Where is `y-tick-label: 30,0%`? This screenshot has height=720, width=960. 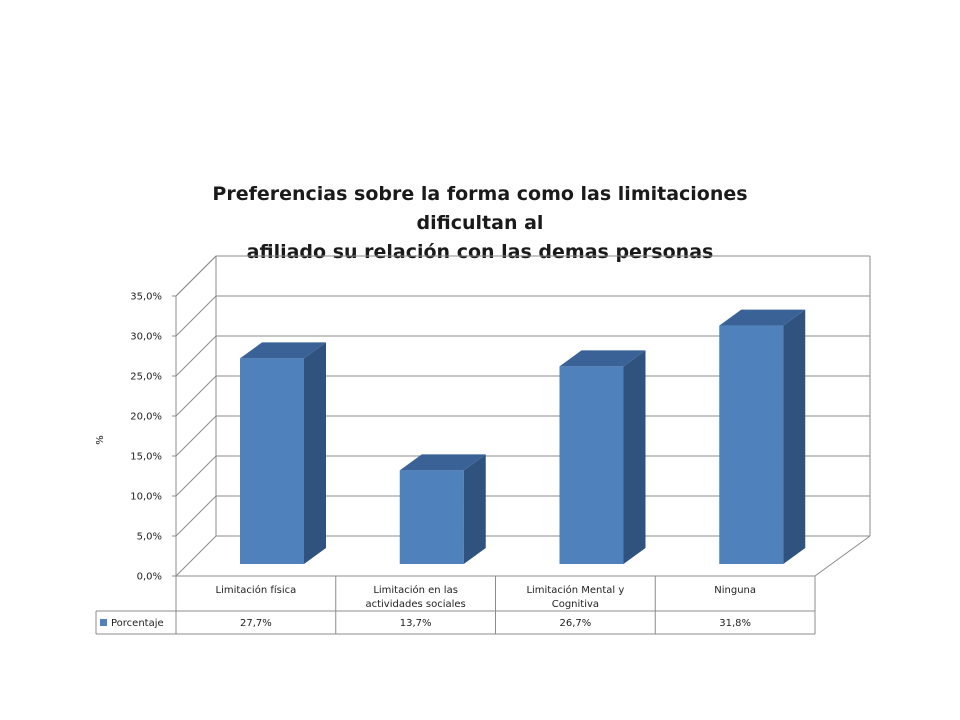 y-tick-label: 30,0% is located at coordinates (146, 337).